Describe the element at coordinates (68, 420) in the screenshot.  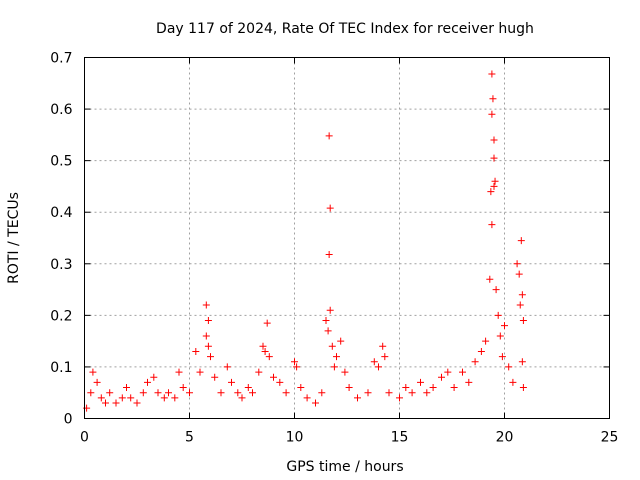
I see `y-tick-label: 0` at that location.